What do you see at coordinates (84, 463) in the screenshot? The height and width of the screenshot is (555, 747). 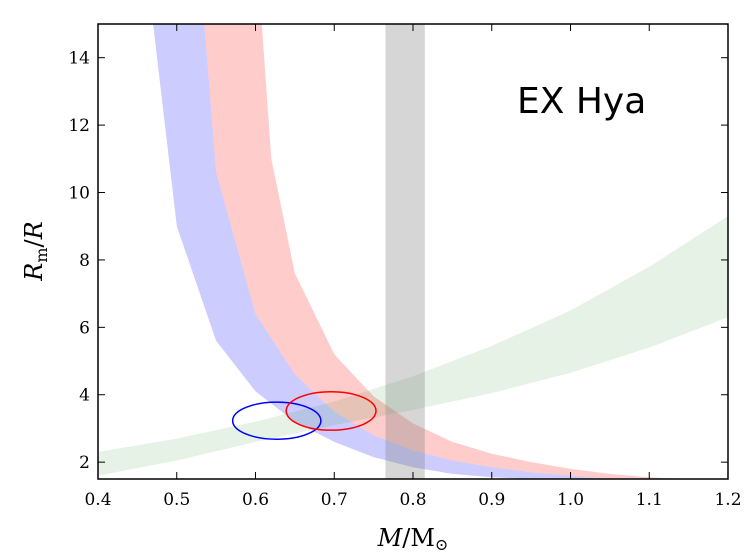 I see `y-tick-label: 2` at bounding box center [84, 463].